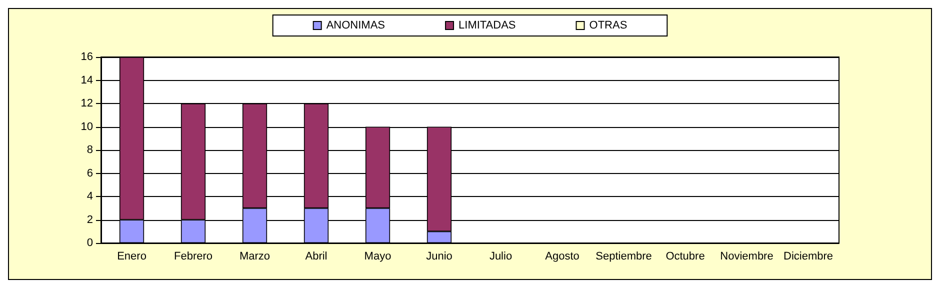  What do you see at coordinates (685, 256) in the screenshot?
I see `x-tick-label: Octubre` at bounding box center [685, 256].